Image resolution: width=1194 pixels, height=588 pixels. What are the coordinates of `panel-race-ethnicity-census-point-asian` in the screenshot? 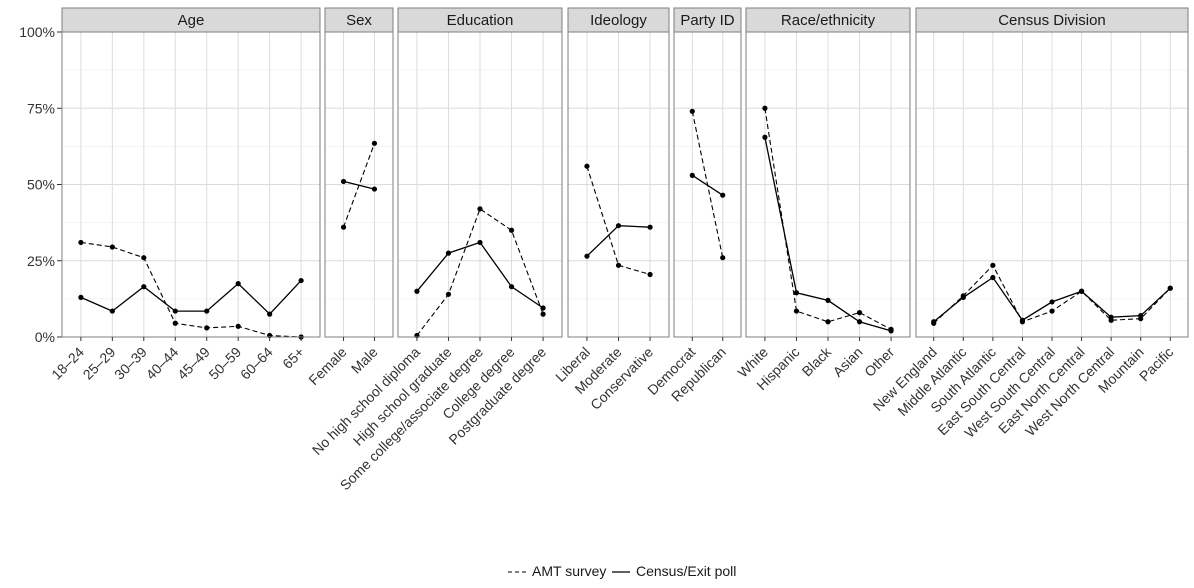 It's located at (859, 322).